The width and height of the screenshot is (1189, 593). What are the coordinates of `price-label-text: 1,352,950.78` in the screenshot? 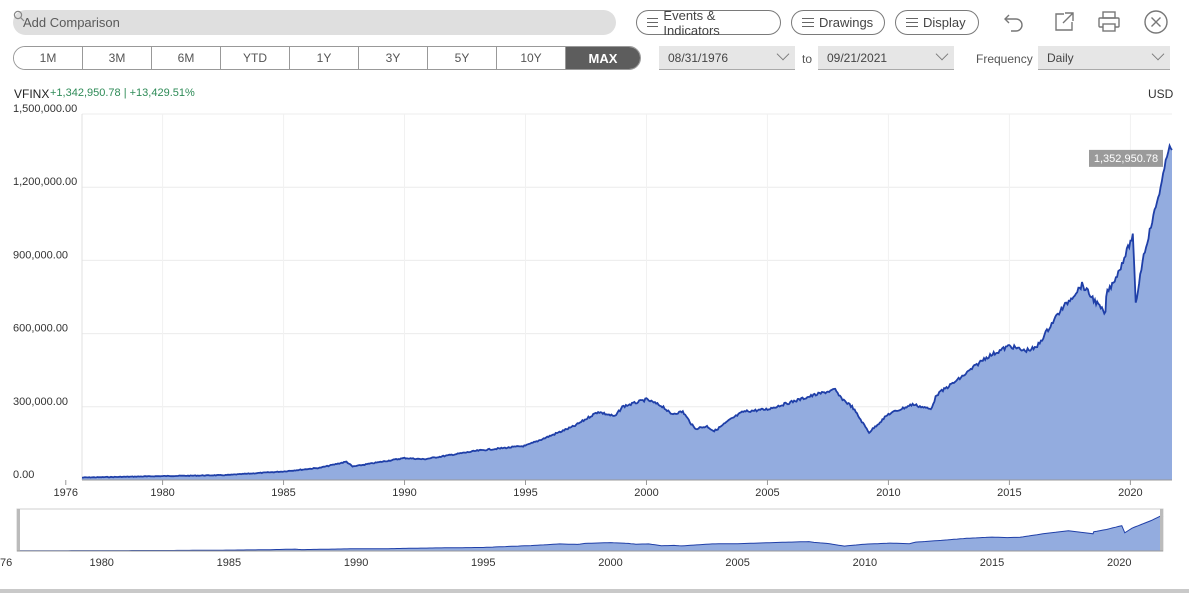 It's located at (1126, 159).